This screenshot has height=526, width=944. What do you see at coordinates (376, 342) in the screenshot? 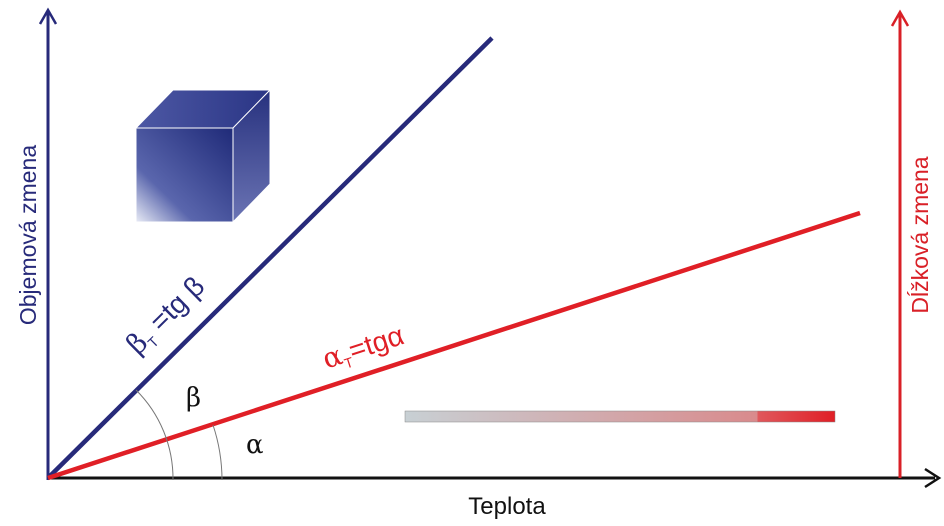
I see `formula: =tgα` at bounding box center [376, 342].